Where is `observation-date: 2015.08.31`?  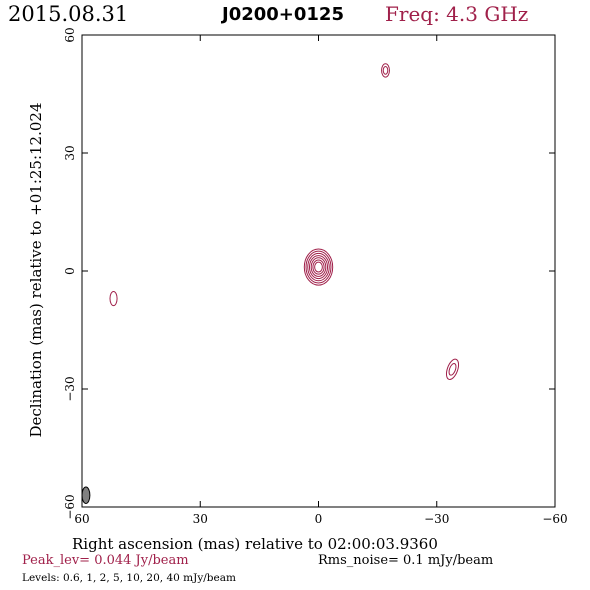
observation-date: 2015.08.31 is located at coordinates (68, 14).